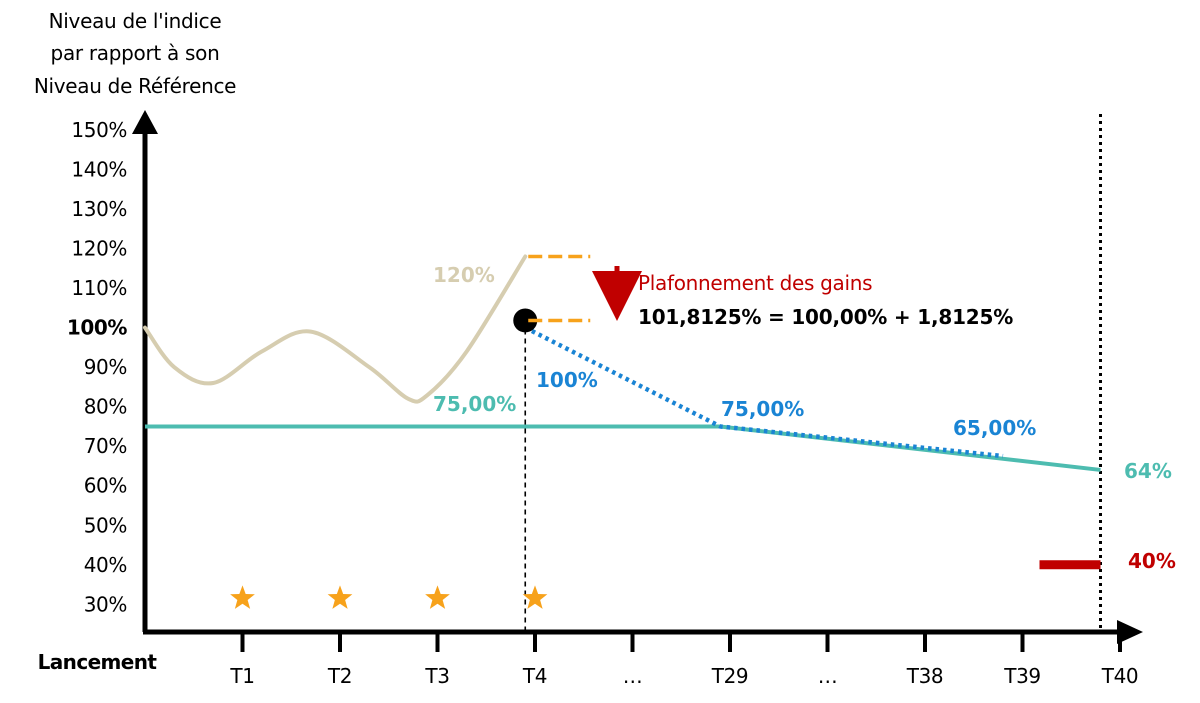 The image size is (1200, 703). I want to click on y-tick-label: 140%, so click(99, 170).